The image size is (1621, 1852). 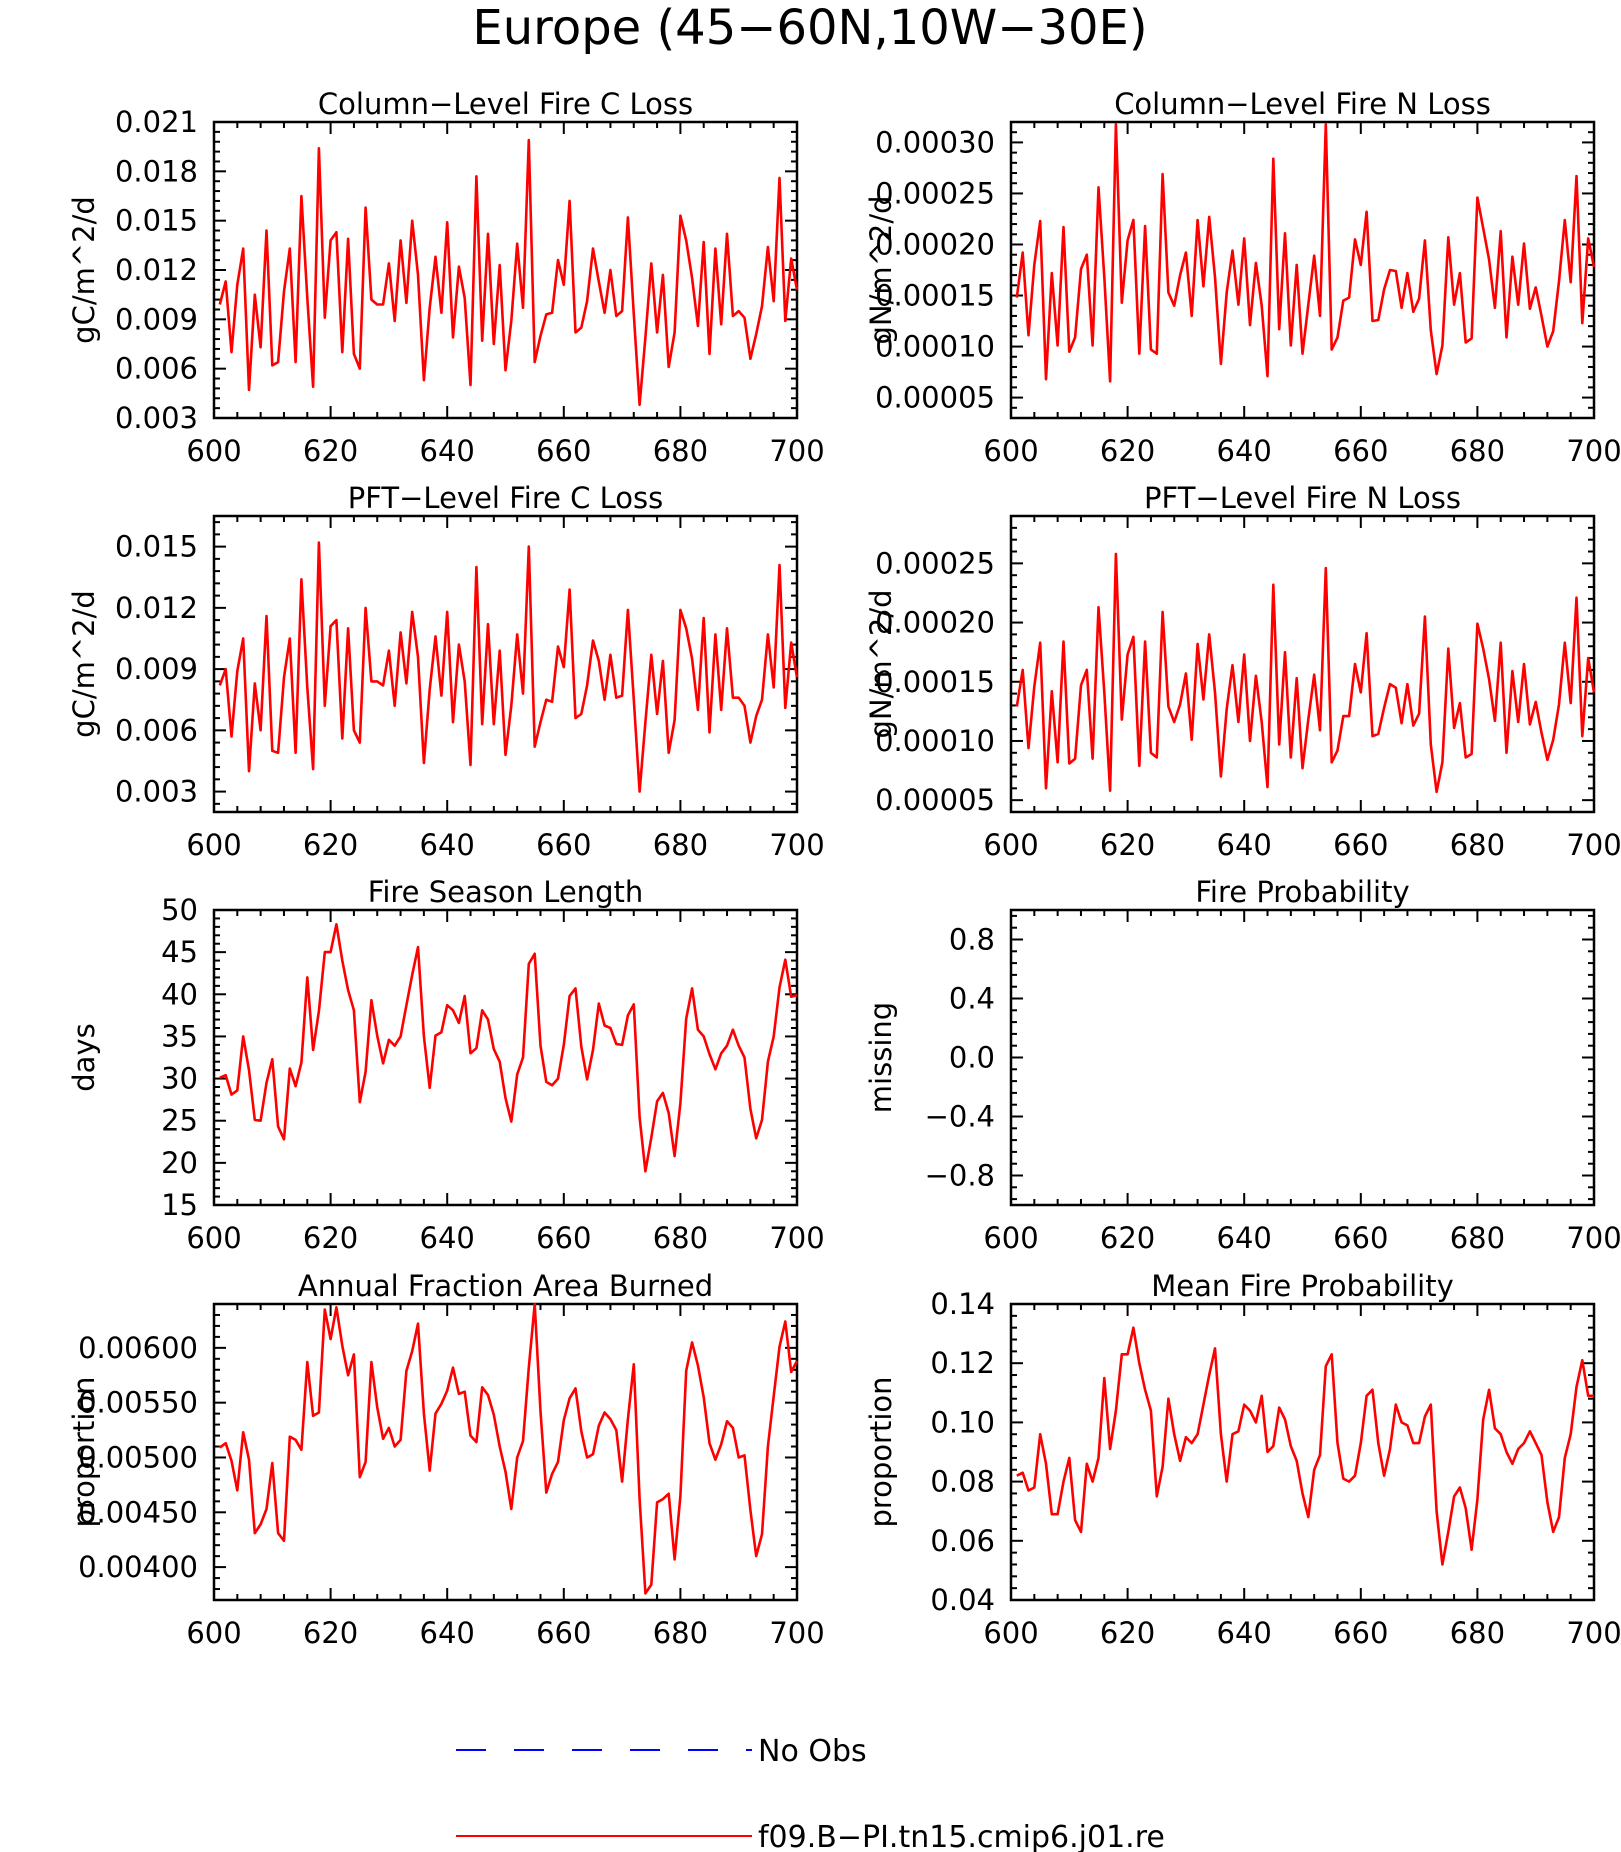 I want to click on y-tick-label: 0.8, so click(x=972, y=940).